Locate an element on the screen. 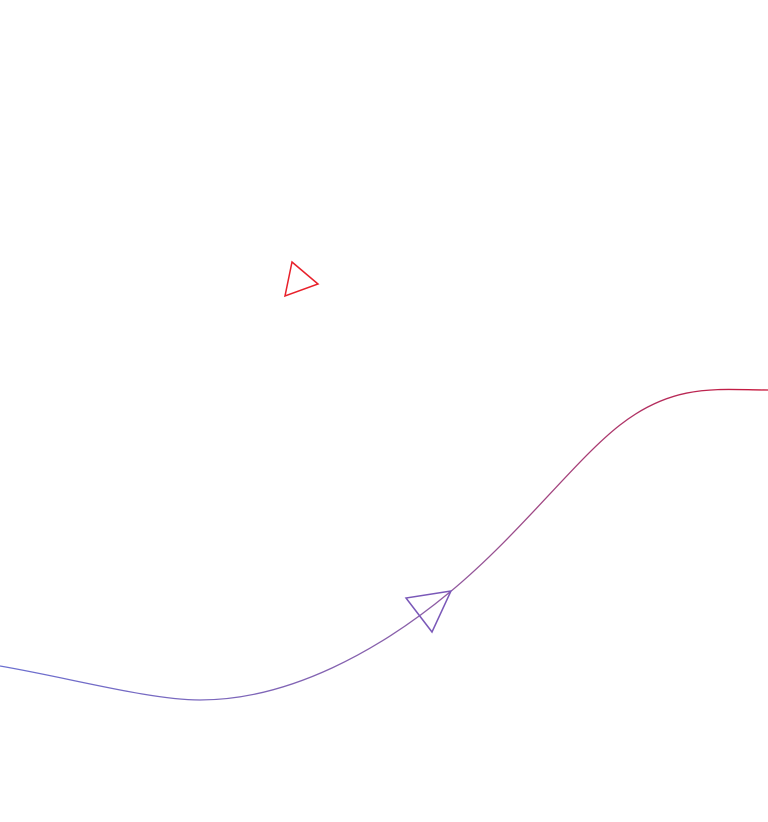  purple-arrowhead is located at coordinates (428, 612).